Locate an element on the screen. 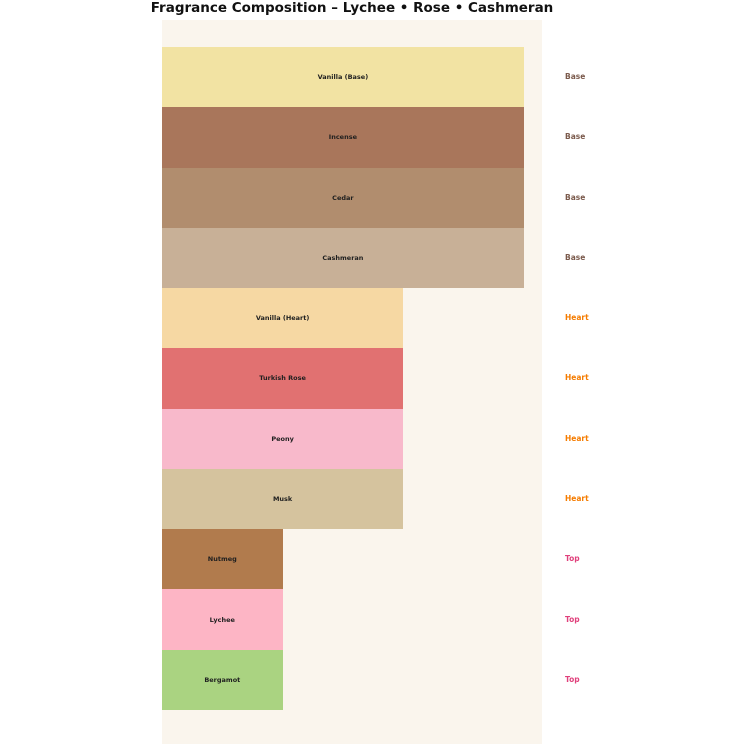 This screenshot has height=746, width=746. tier-label-vanilla-base: Base is located at coordinates (575, 77).